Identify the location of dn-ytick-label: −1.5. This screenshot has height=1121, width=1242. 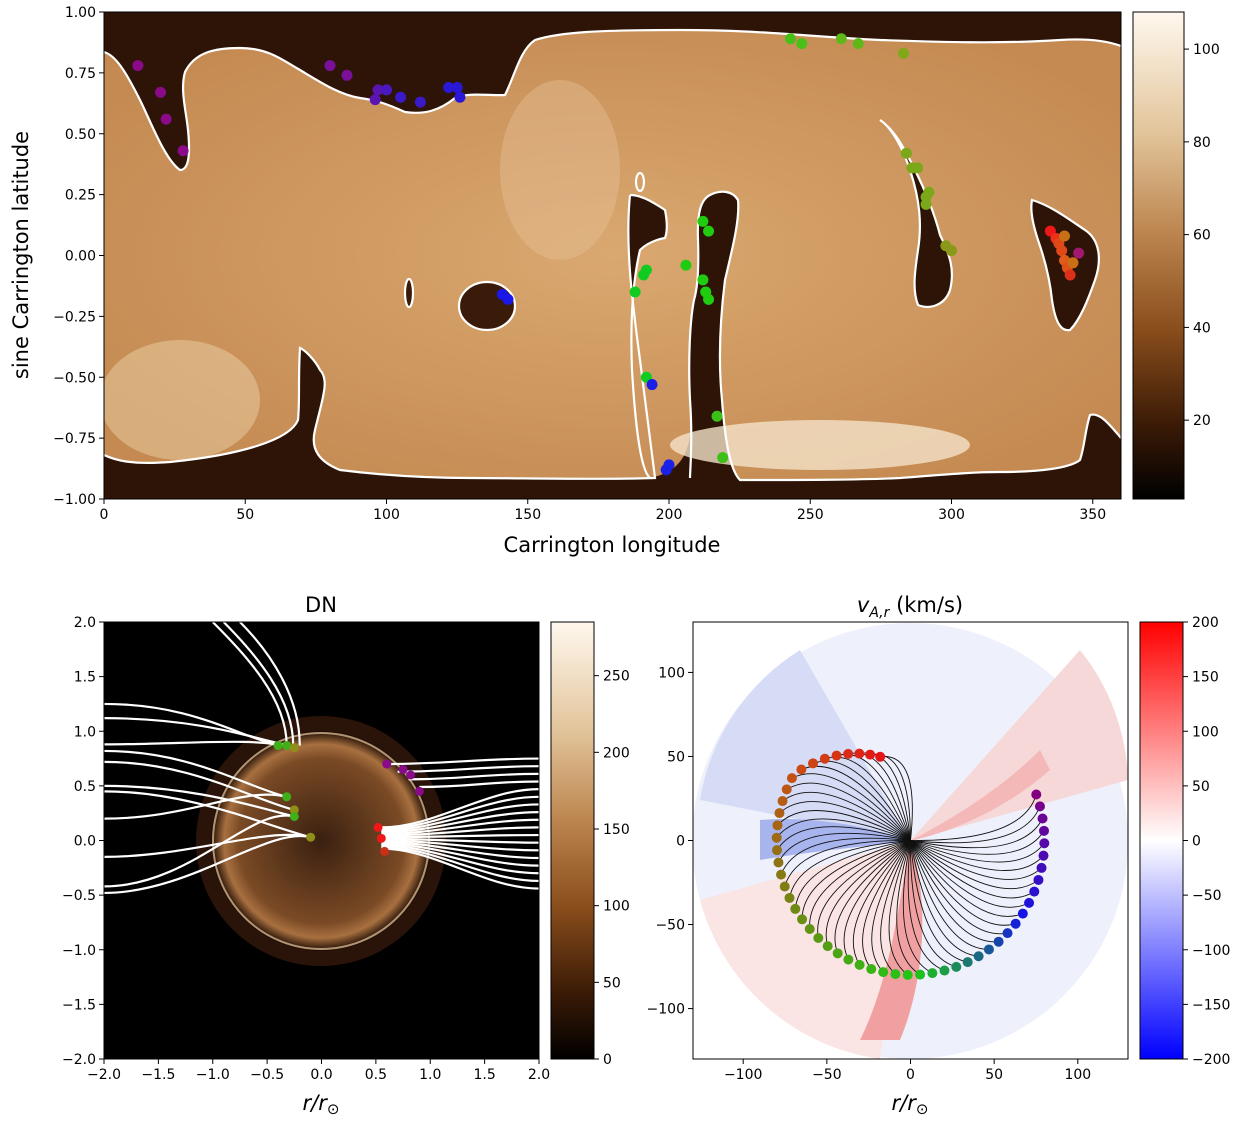
(79, 1005).